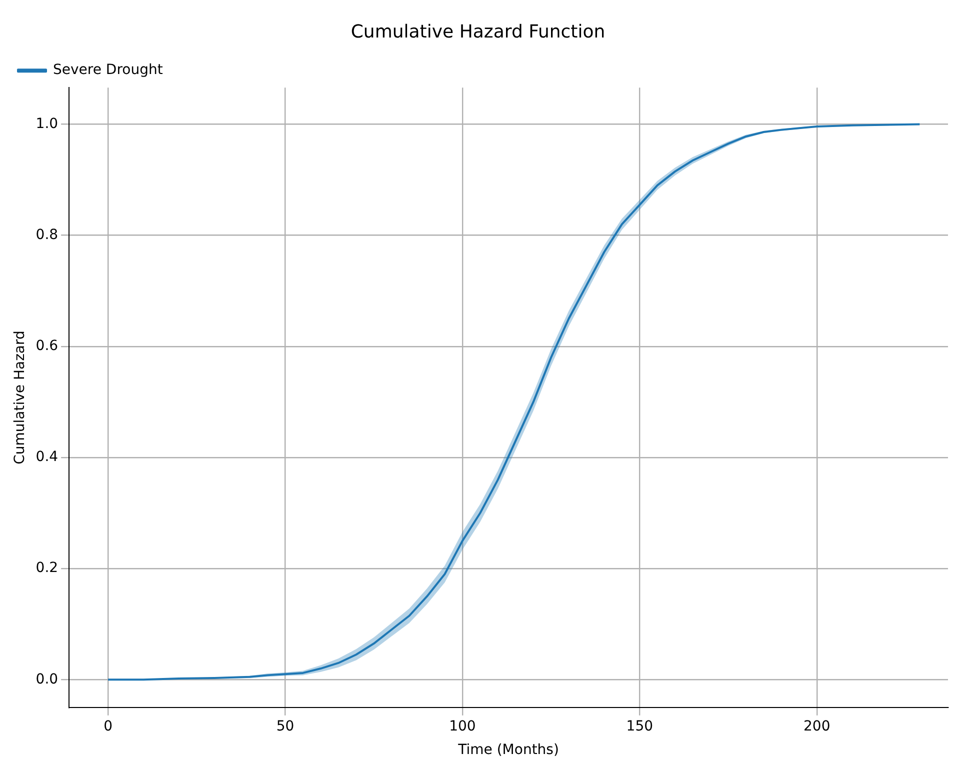  Describe the element at coordinates (20, 397) in the screenshot. I see `y-axis-title: Cumulative Hazard` at that location.